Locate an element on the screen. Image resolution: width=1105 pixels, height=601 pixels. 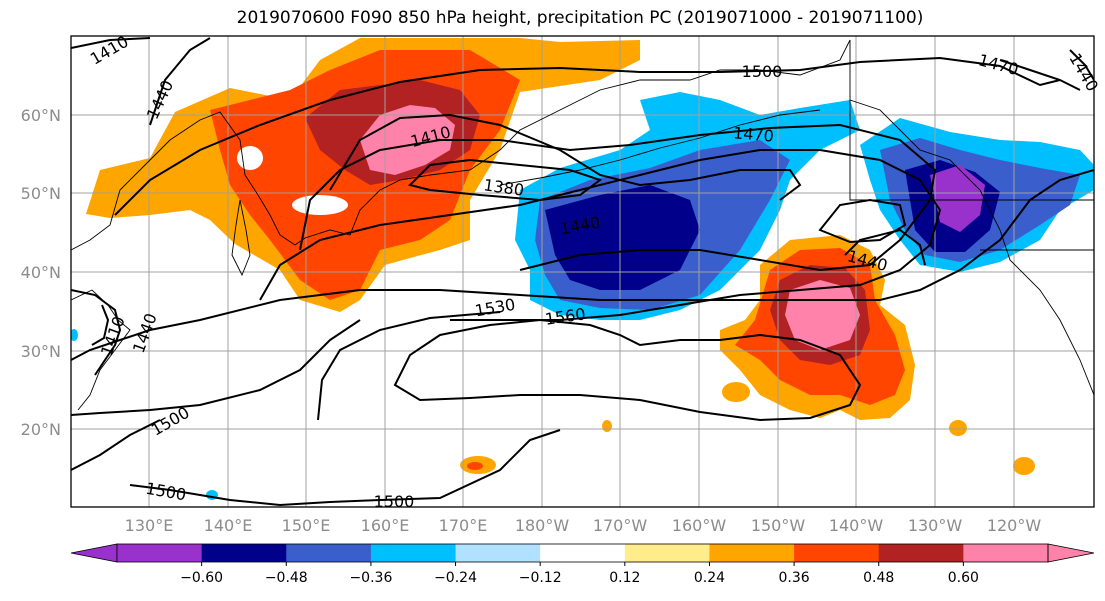
lat-label-50n: 50°N is located at coordinates (41, 193).